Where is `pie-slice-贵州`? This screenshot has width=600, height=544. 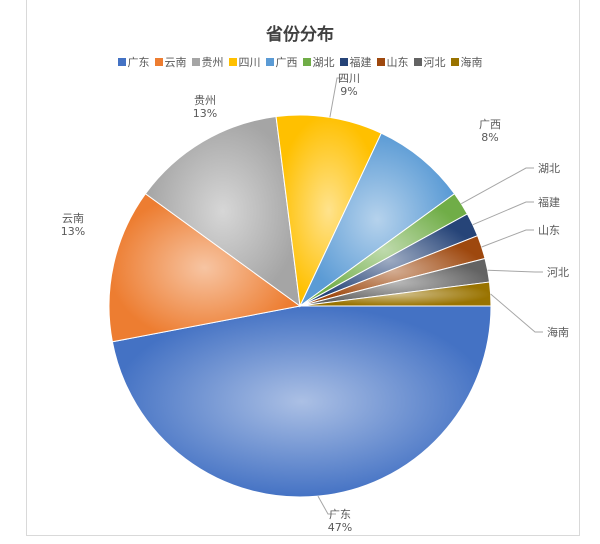
pie-slice-贵州 is located at coordinates (222, 211).